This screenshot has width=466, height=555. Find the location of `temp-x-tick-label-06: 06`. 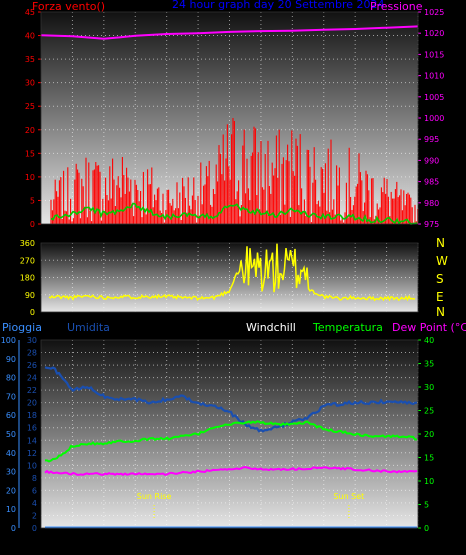

temp-x-tick-label-06: 06 is located at coordinates (136, 540).